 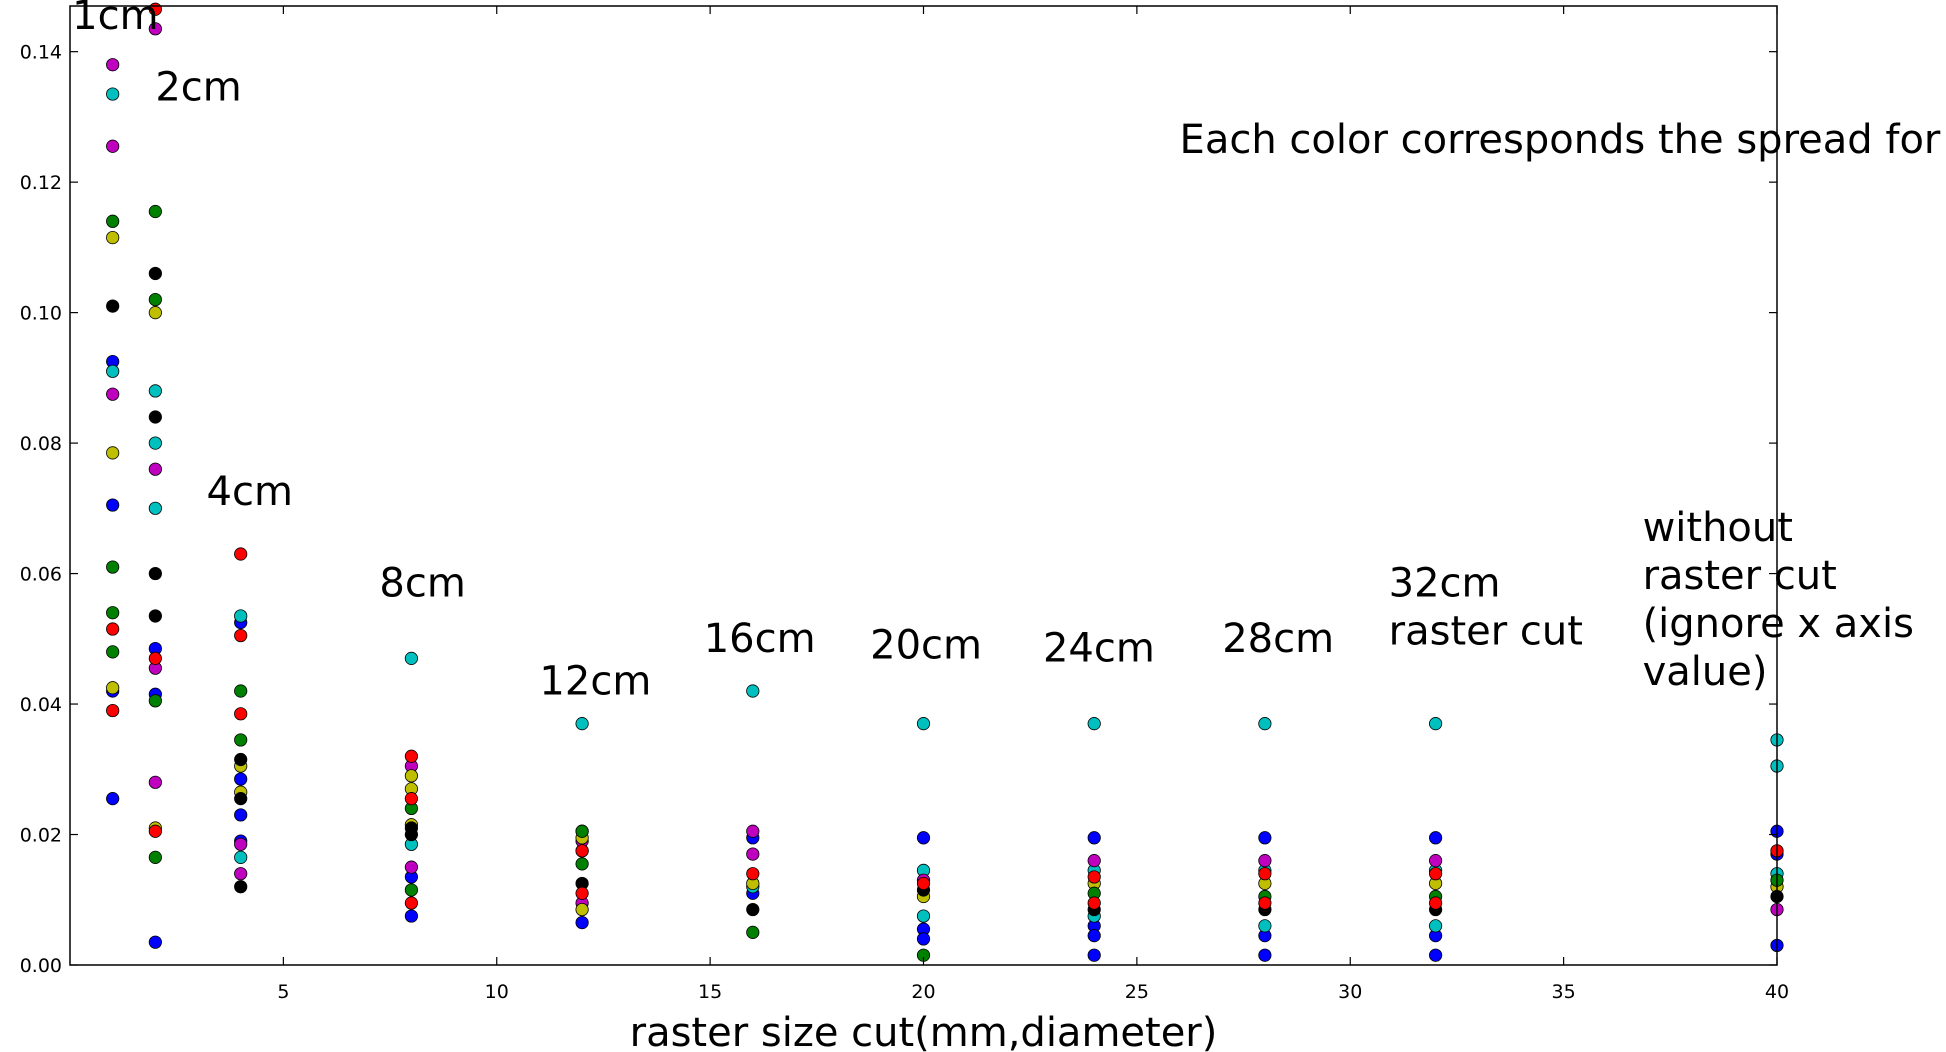 I want to click on annotation-label: 16cm, so click(x=760, y=639).